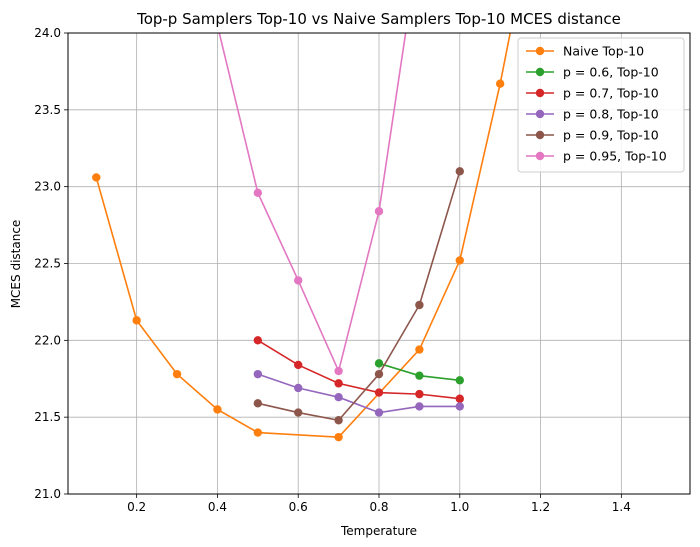 This screenshot has width=700, height=547. I want to click on y-tick-label: 21.0, so click(47, 494).